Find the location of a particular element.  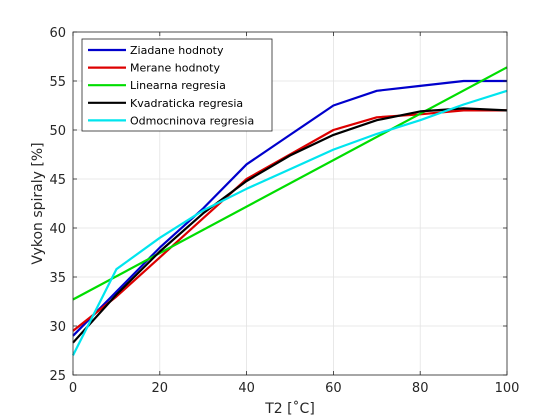

x-tick-label: 40 is located at coordinates (246, 388).